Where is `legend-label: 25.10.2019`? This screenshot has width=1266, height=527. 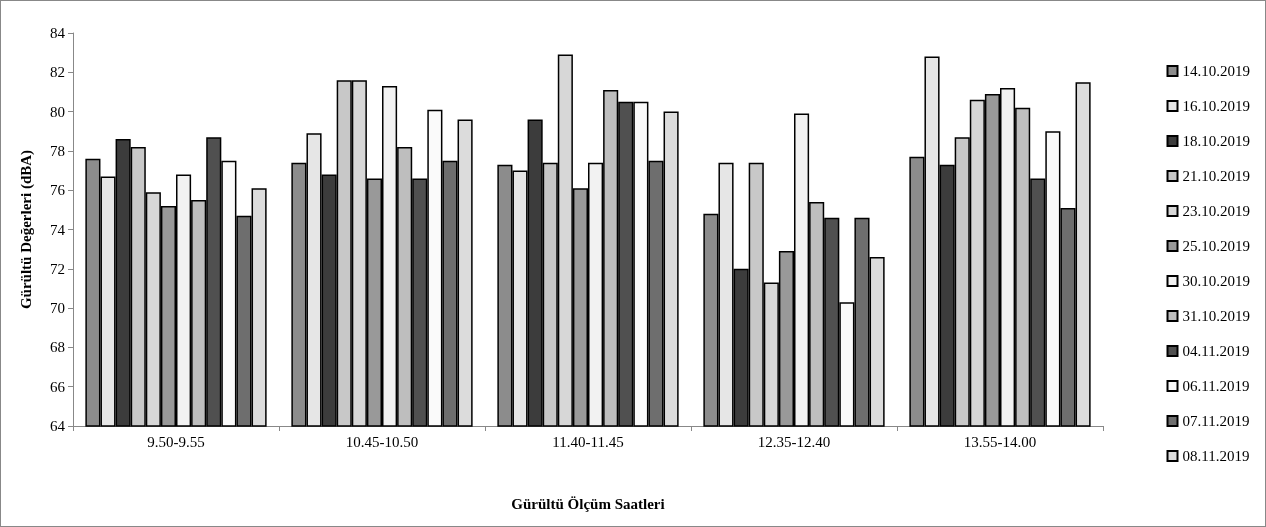 legend-label: 25.10.2019 is located at coordinates (1216, 246).